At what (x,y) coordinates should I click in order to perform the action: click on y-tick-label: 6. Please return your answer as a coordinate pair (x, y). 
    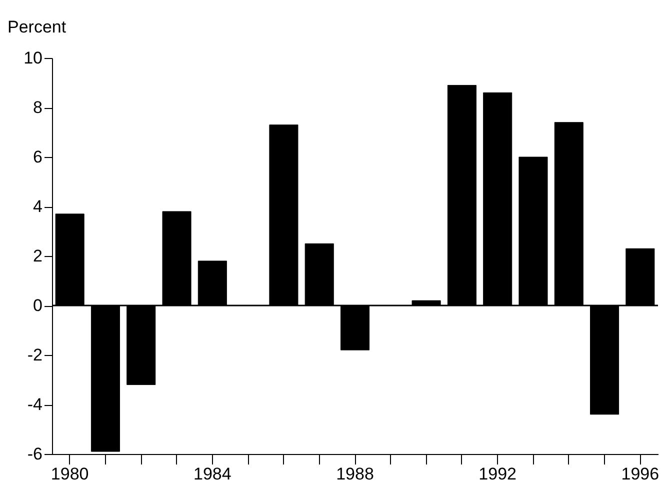
    Looking at the image, I should click on (37, 157).